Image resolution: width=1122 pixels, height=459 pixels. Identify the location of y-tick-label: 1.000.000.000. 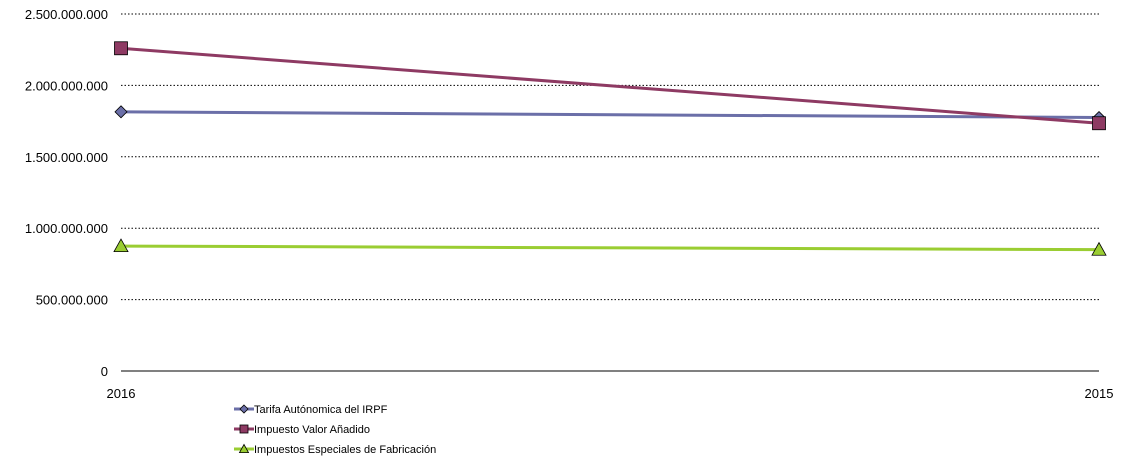
(66, 228).